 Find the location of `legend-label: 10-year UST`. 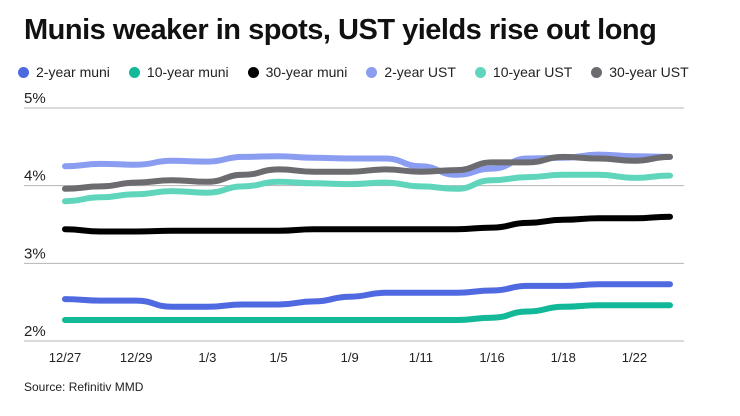

legend-label: 10-year UST is located at coordinates (532, 72).